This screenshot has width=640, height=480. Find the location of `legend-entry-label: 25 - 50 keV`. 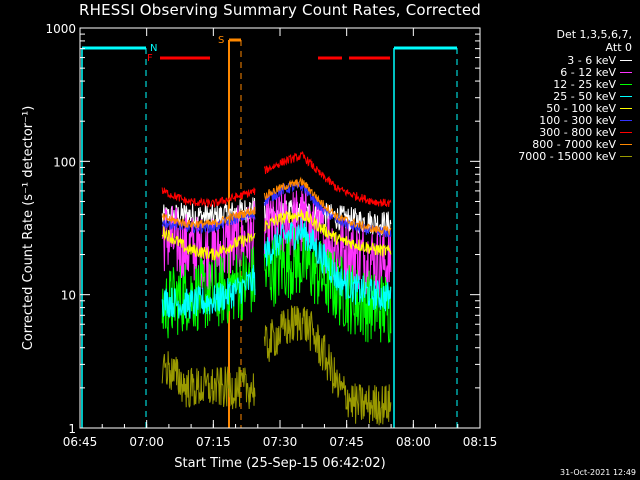

legend-entry-label: 25 - 50 keV is located at coordinates (584, 96).